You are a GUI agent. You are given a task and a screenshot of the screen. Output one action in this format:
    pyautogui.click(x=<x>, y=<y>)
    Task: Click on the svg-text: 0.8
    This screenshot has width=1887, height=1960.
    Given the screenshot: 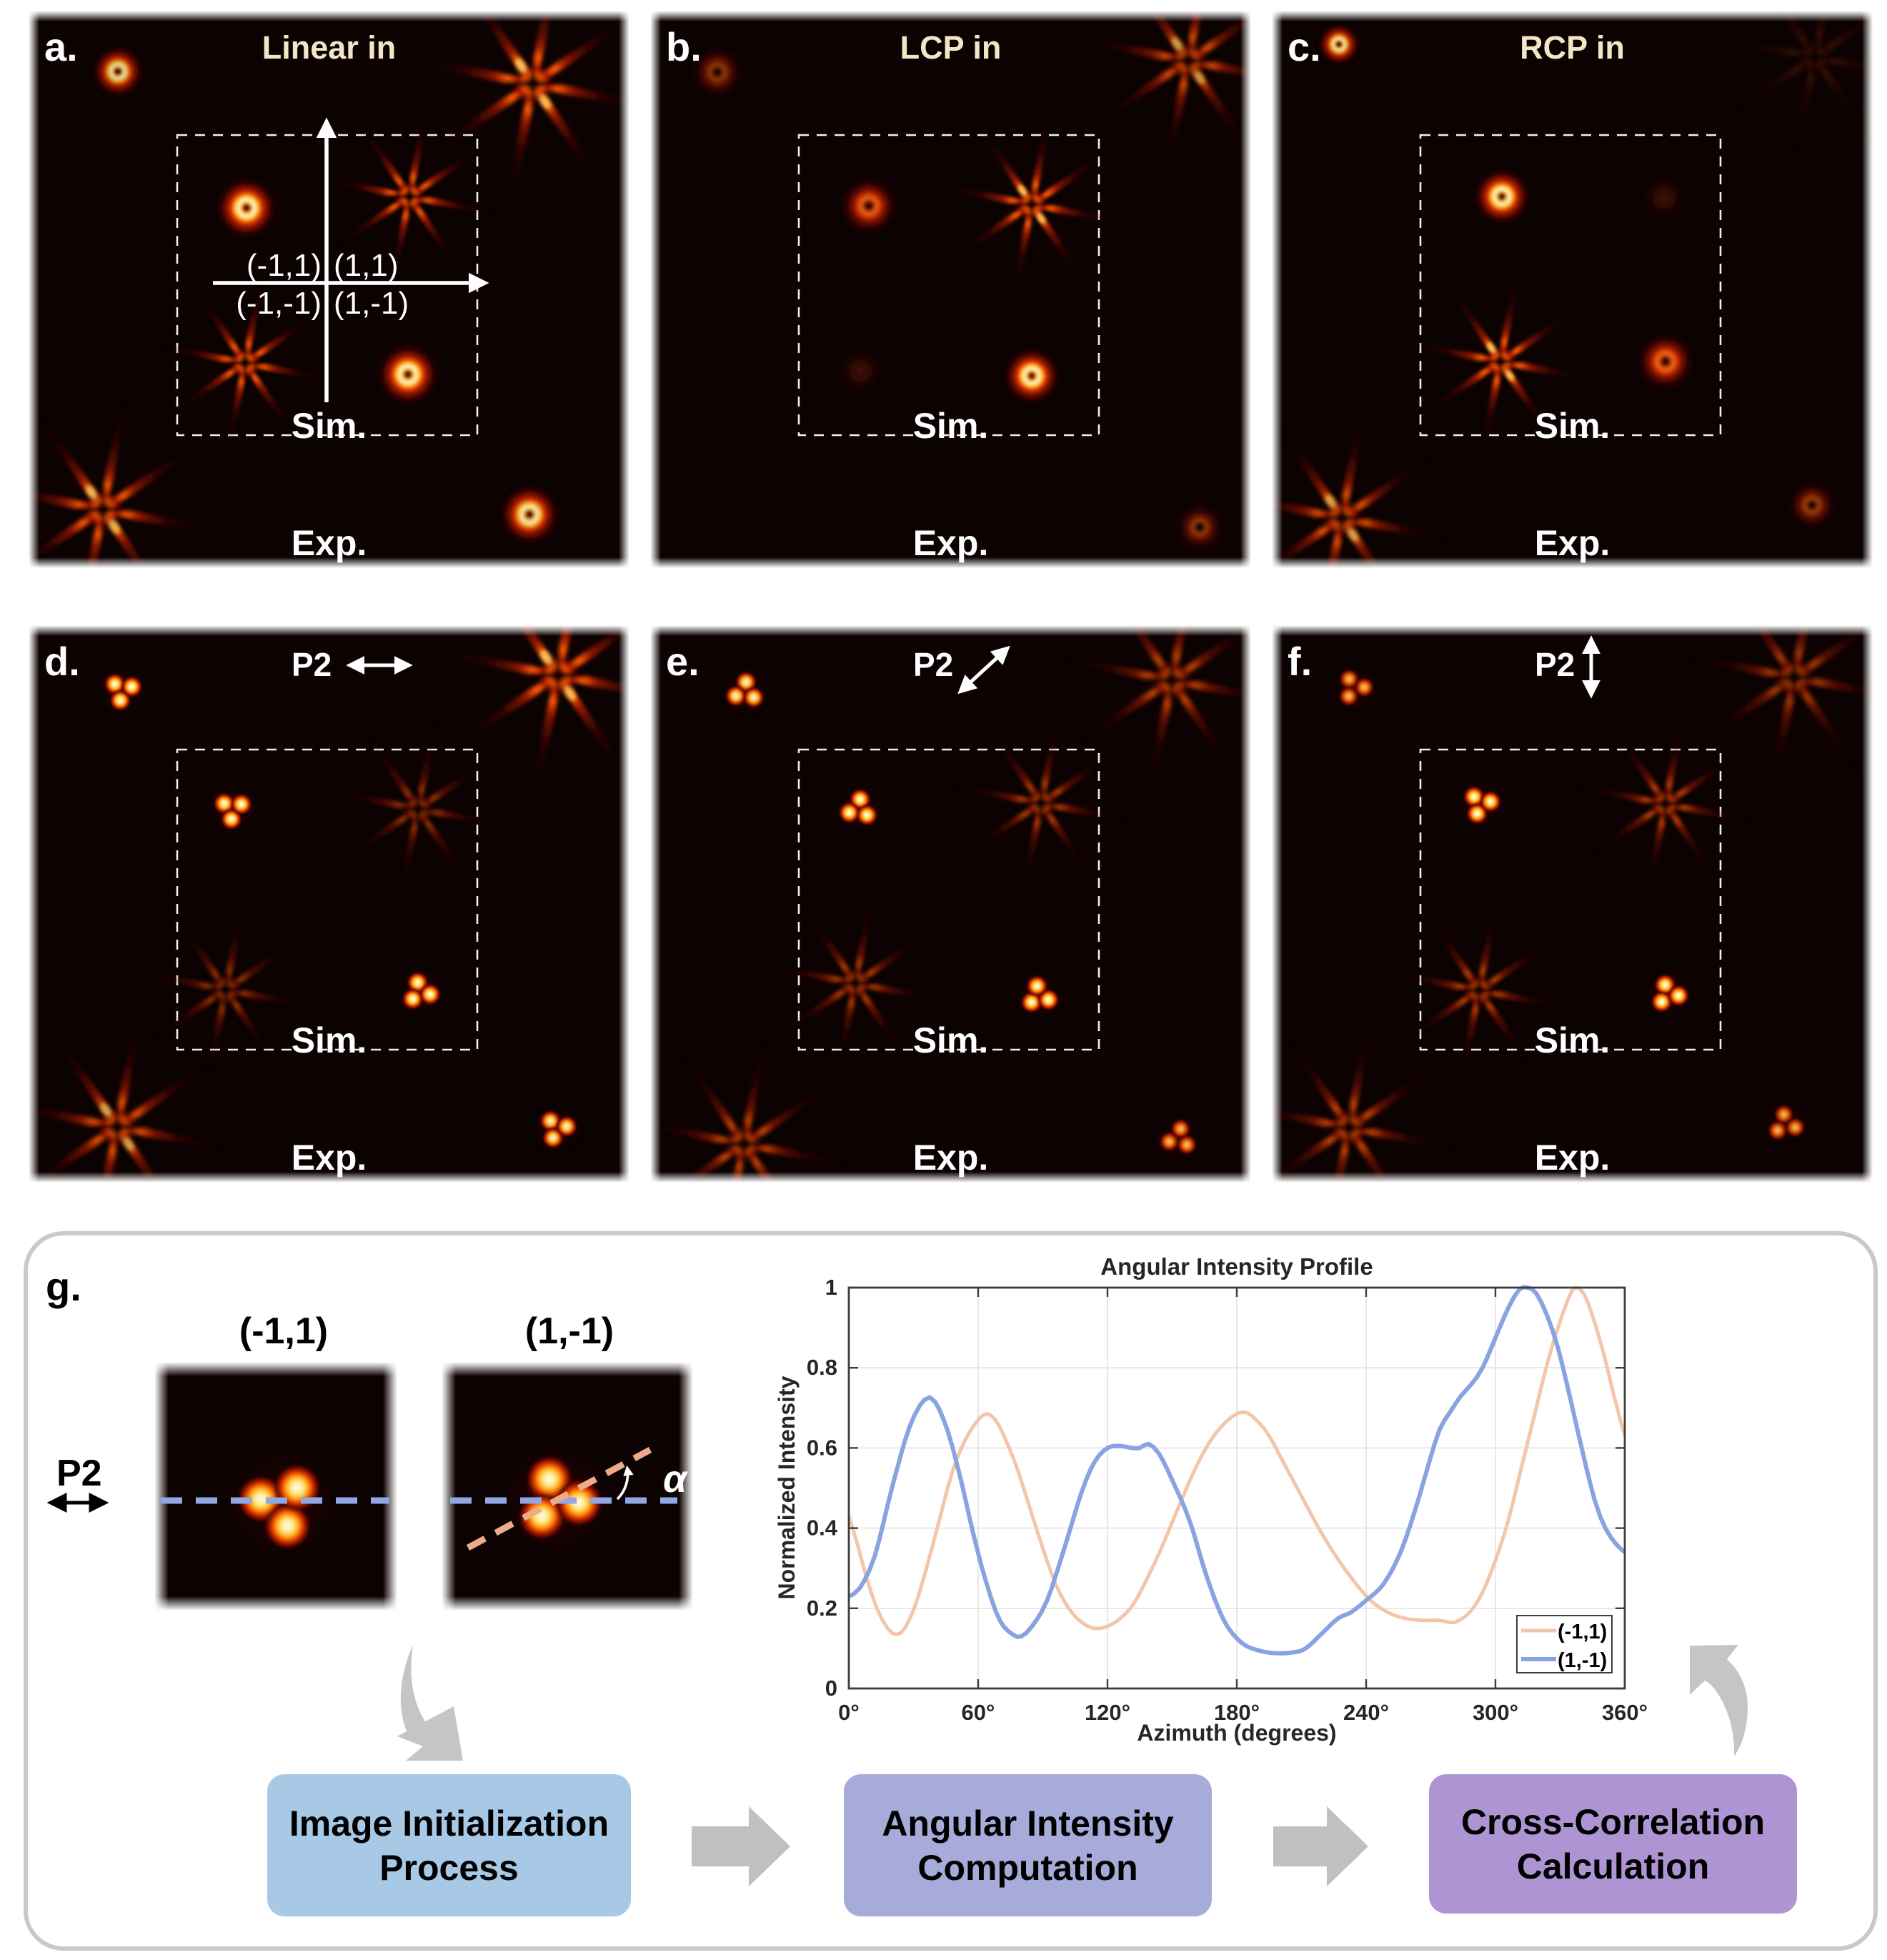 What is the action you would take?
    pyautogui.click(x=822, y=1367)
    